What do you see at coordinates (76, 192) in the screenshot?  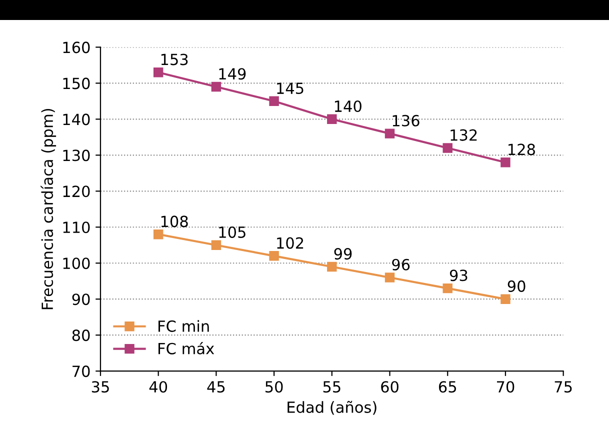 I see `y-tick-label: 120` at bounding box center [76, 192].